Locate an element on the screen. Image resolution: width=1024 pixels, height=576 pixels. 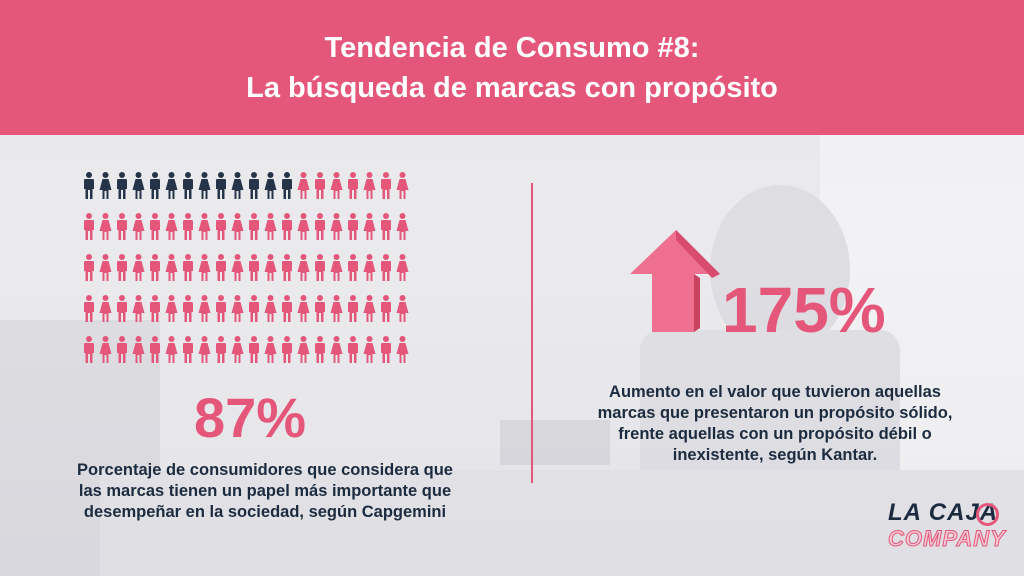
people-pictogram is located at coordinates (250, 272).